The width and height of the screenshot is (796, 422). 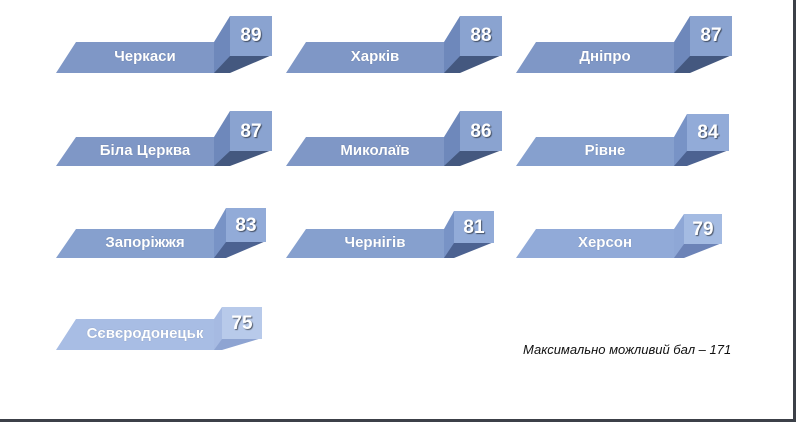 What do you see at coordinates (627, 349) in the screenshot?
I see `max-score-note: Максимально можливий бал – 171` at bounding box center [627, 349].